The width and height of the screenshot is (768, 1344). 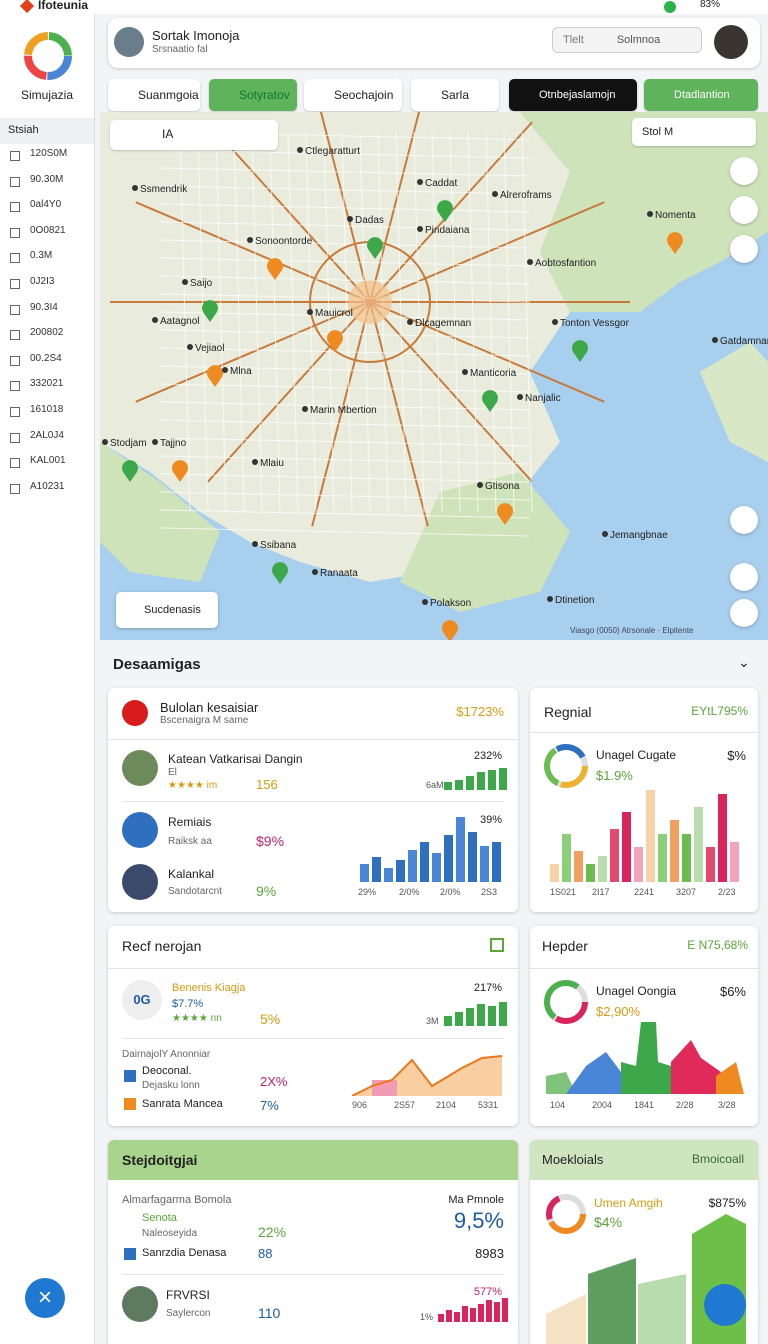 What do you see at coordinates (686, 892) in the screenshot?
I see `axis-label: 3207` at bounding box center [686, 892].